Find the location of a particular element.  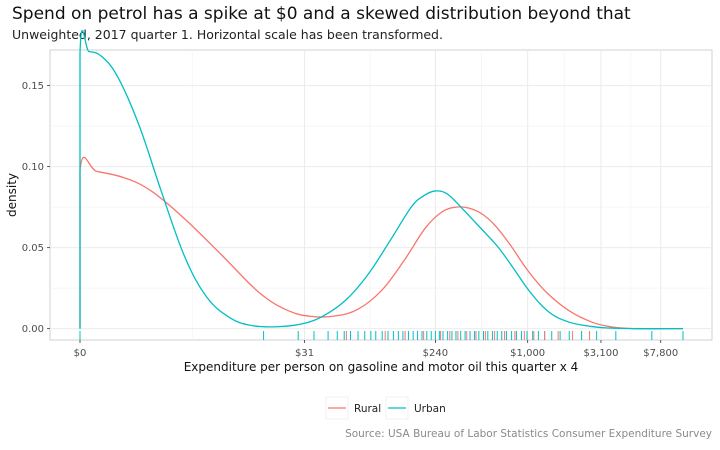

legend: Rural Urban is located at coordinates (385, 408).